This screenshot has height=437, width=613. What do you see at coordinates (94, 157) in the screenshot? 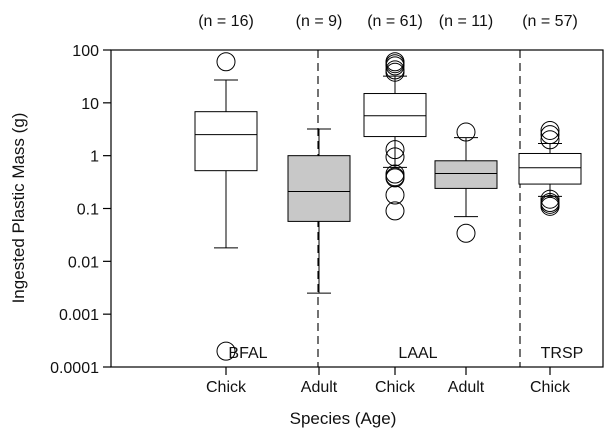
I see `y-tick-label: 1` at bounding box center [94, 157].